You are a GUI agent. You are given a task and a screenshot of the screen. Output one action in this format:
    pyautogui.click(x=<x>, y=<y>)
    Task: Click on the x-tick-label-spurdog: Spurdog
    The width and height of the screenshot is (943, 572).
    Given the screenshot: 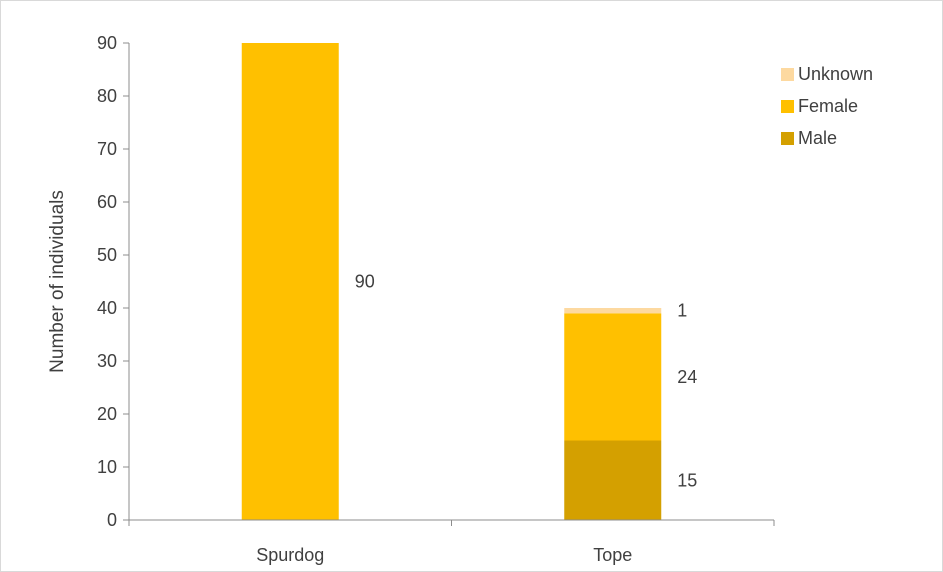 What is the action you would take?
    pyautogui.click(x=290, y=555)
    